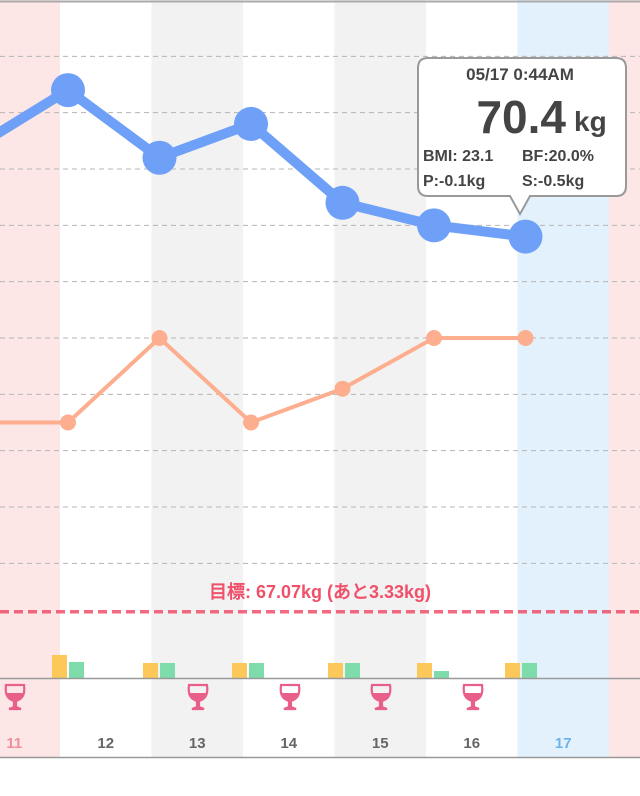 The image size is (640, 796). I want to click on tooltip-unit: kg, so click(590, 121).